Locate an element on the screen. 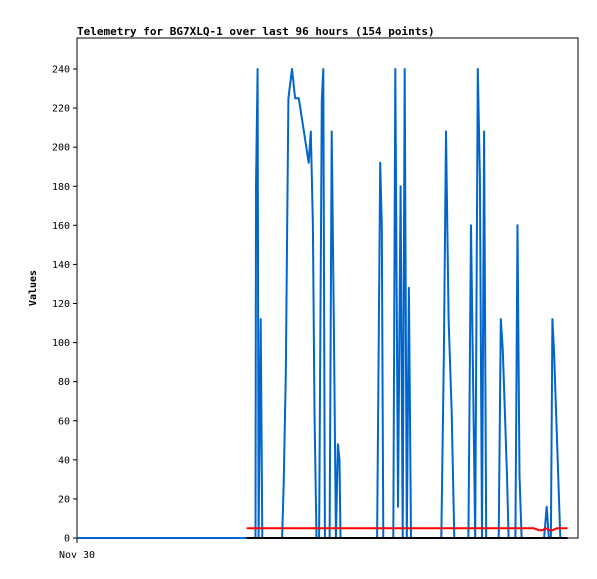 The width and height of the screenshot is (597, 579). y-tick-label: 240 is located at coordinates (61, 70).